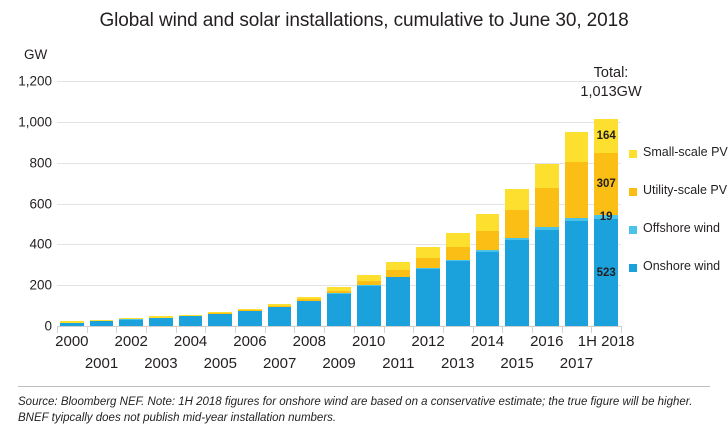 The height and width of the screenshot is (435, 728). I want to click on bar-column-2001, so click(101, 203).